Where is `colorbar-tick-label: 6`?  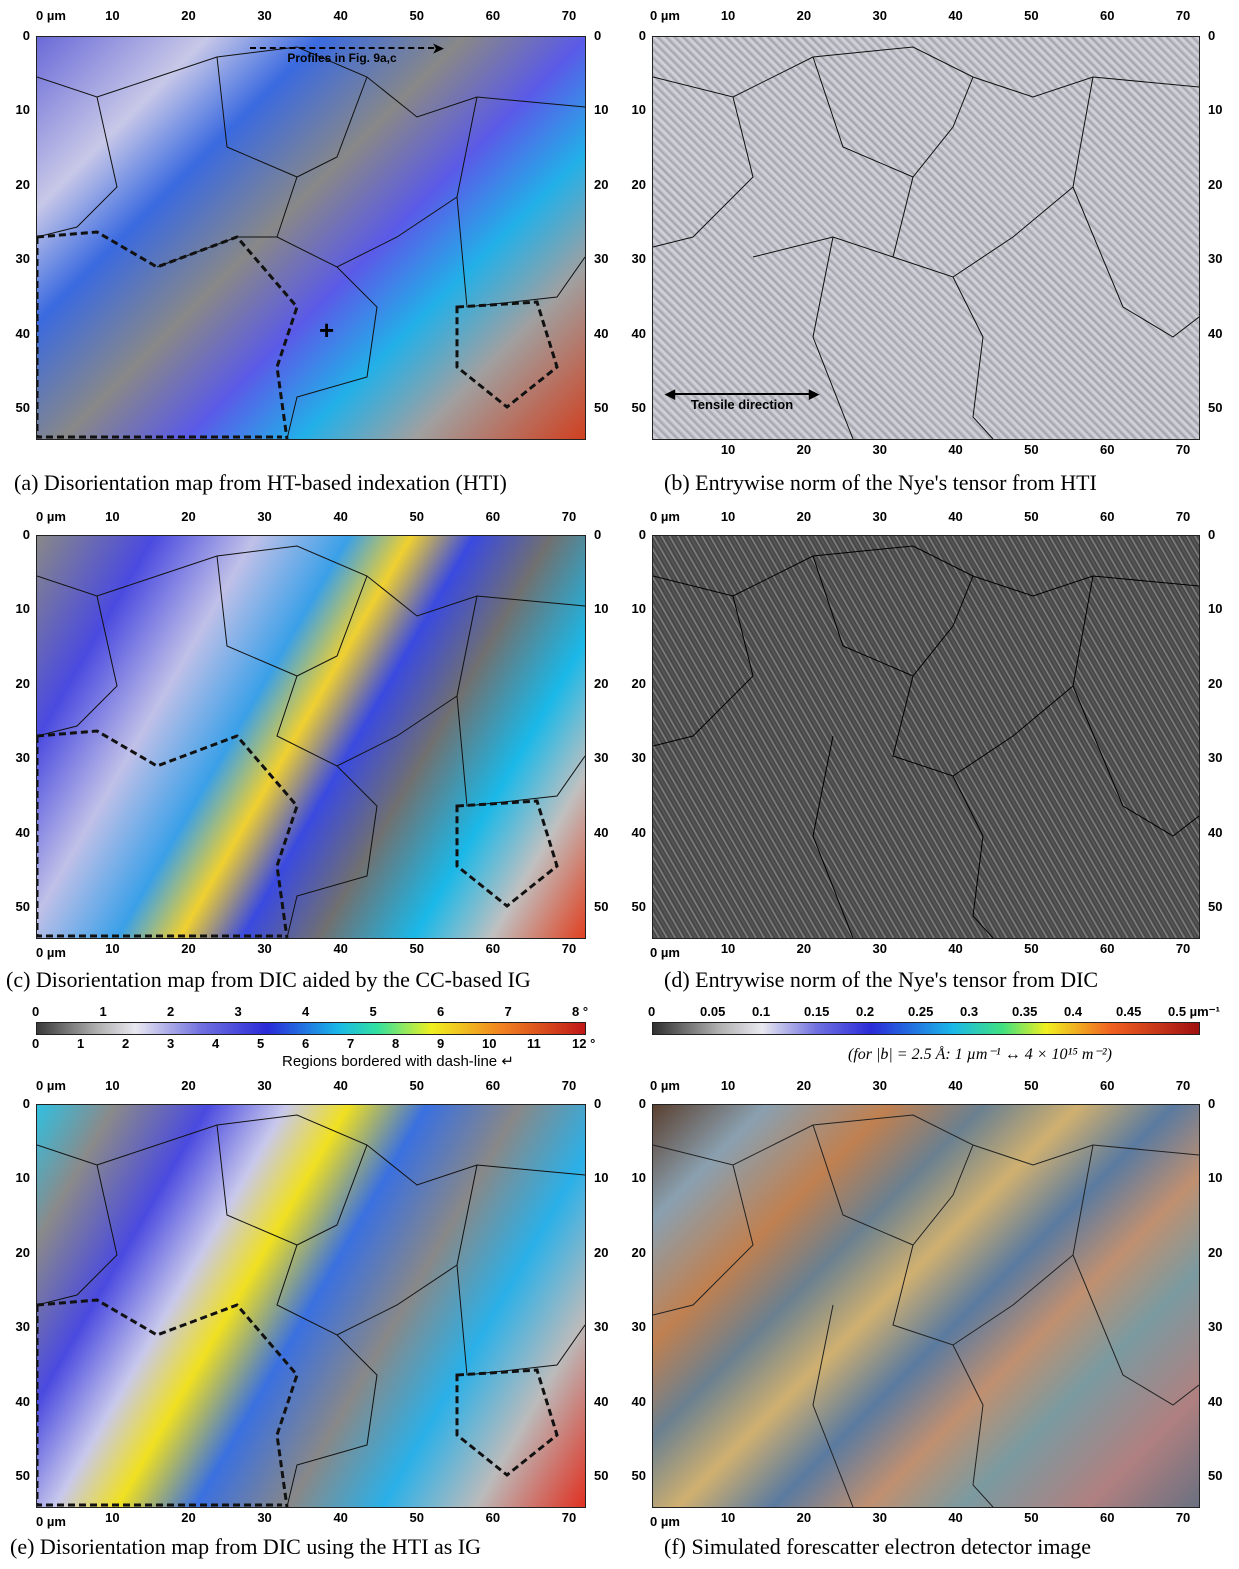 colorbar-tick-label: 6 is located at coordinates (306, 1043).